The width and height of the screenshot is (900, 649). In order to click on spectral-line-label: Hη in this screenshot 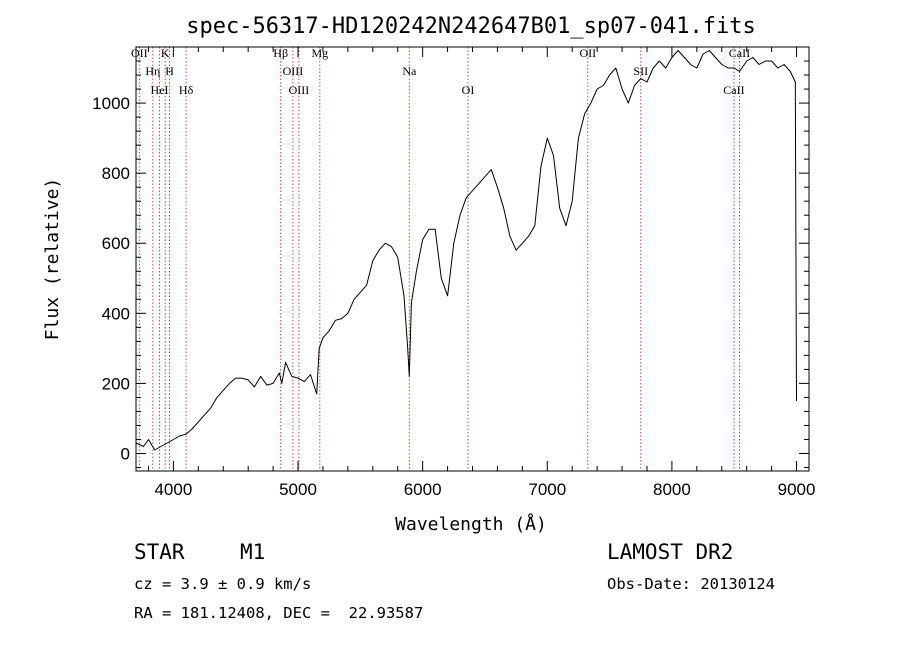, I will do `click(152, 71)`.